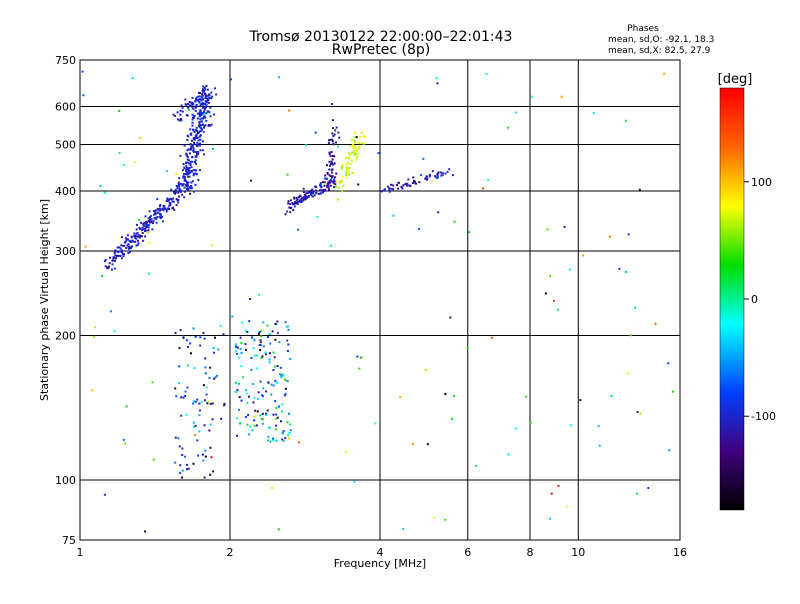 The image size is (800, 604). I want to click on colorbar-ticks: 100 0 -100, so click(760, 299).